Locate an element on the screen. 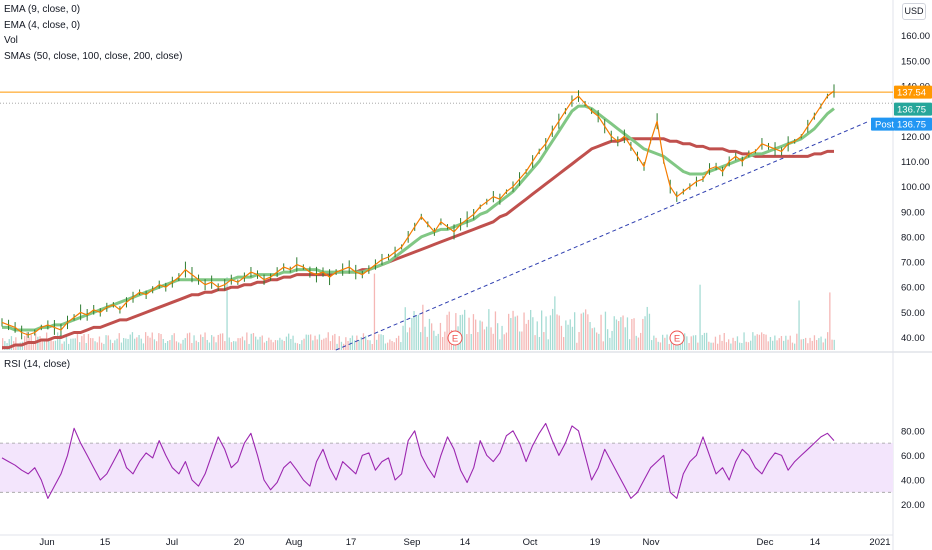 This screenshot has width=932, height=550. earnings-marker-label: E is located at coordinates (455, 339).